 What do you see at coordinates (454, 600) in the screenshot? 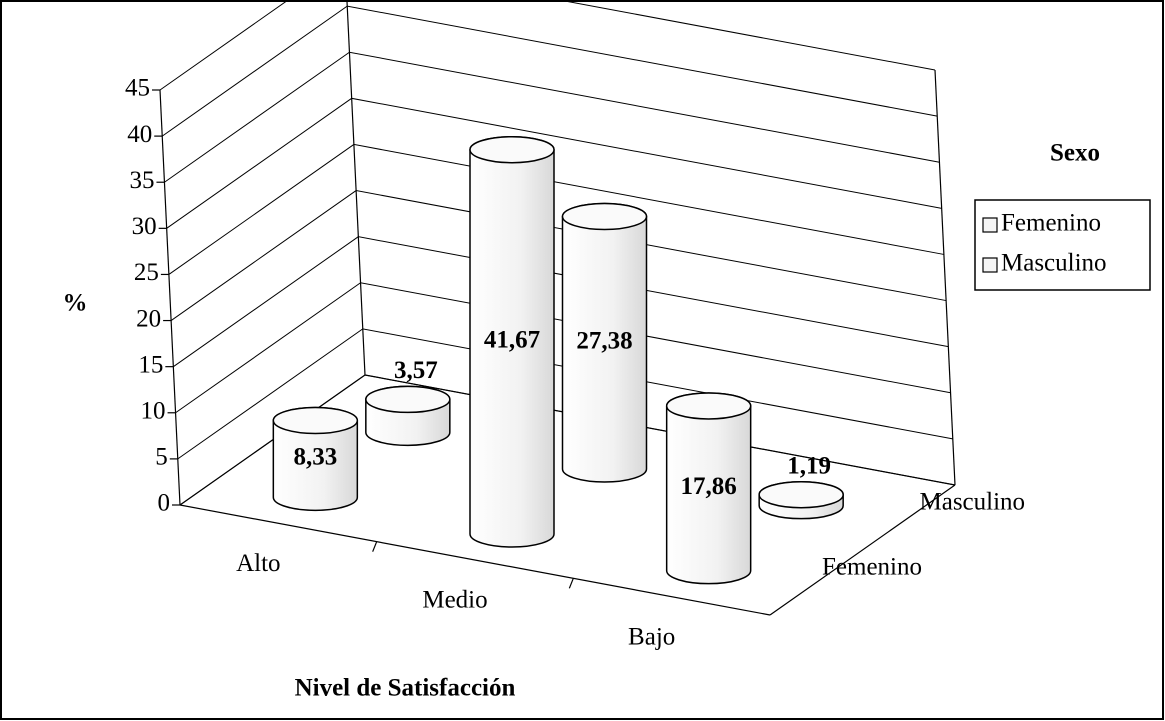
I see `x-tick-label: Medio` at bounding box center [454, 600].